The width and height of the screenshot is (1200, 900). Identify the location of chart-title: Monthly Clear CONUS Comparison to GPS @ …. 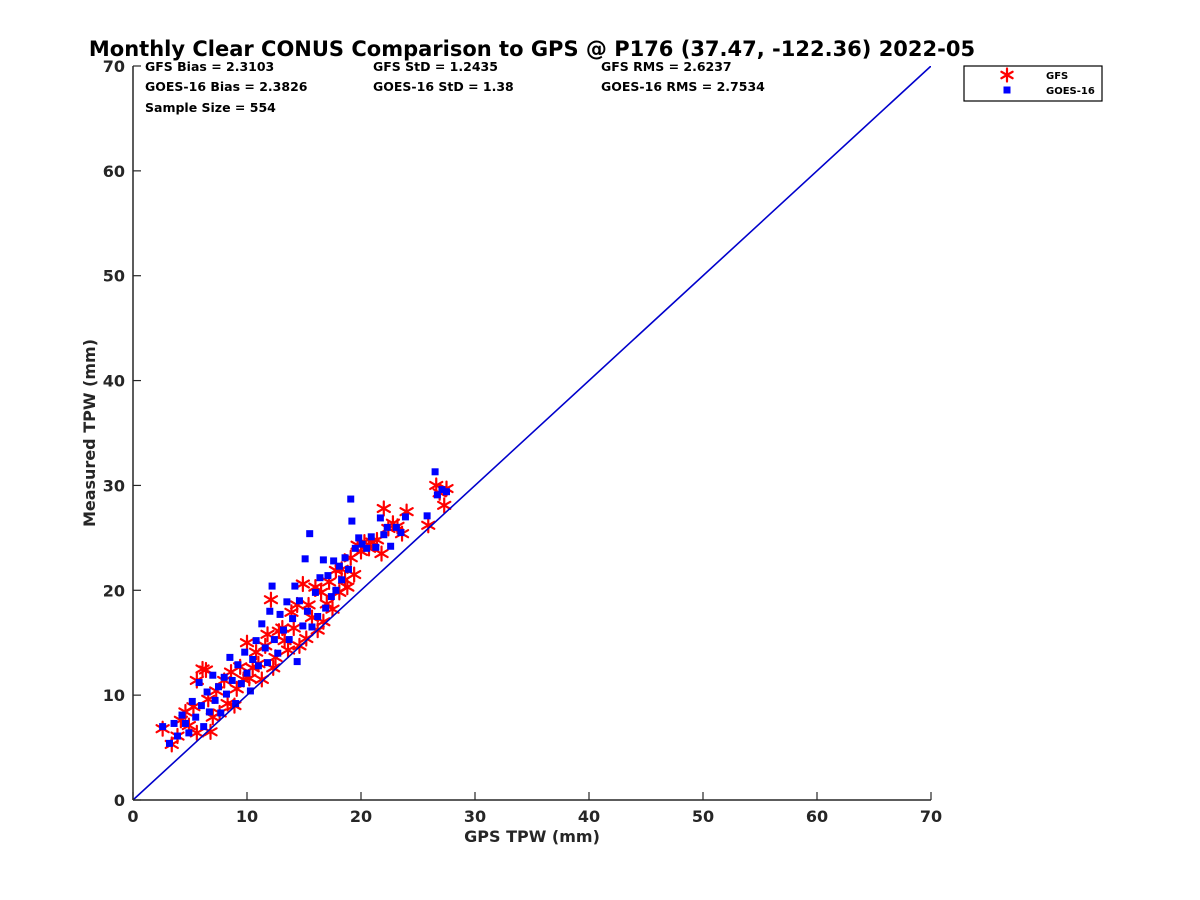
(532, 49).